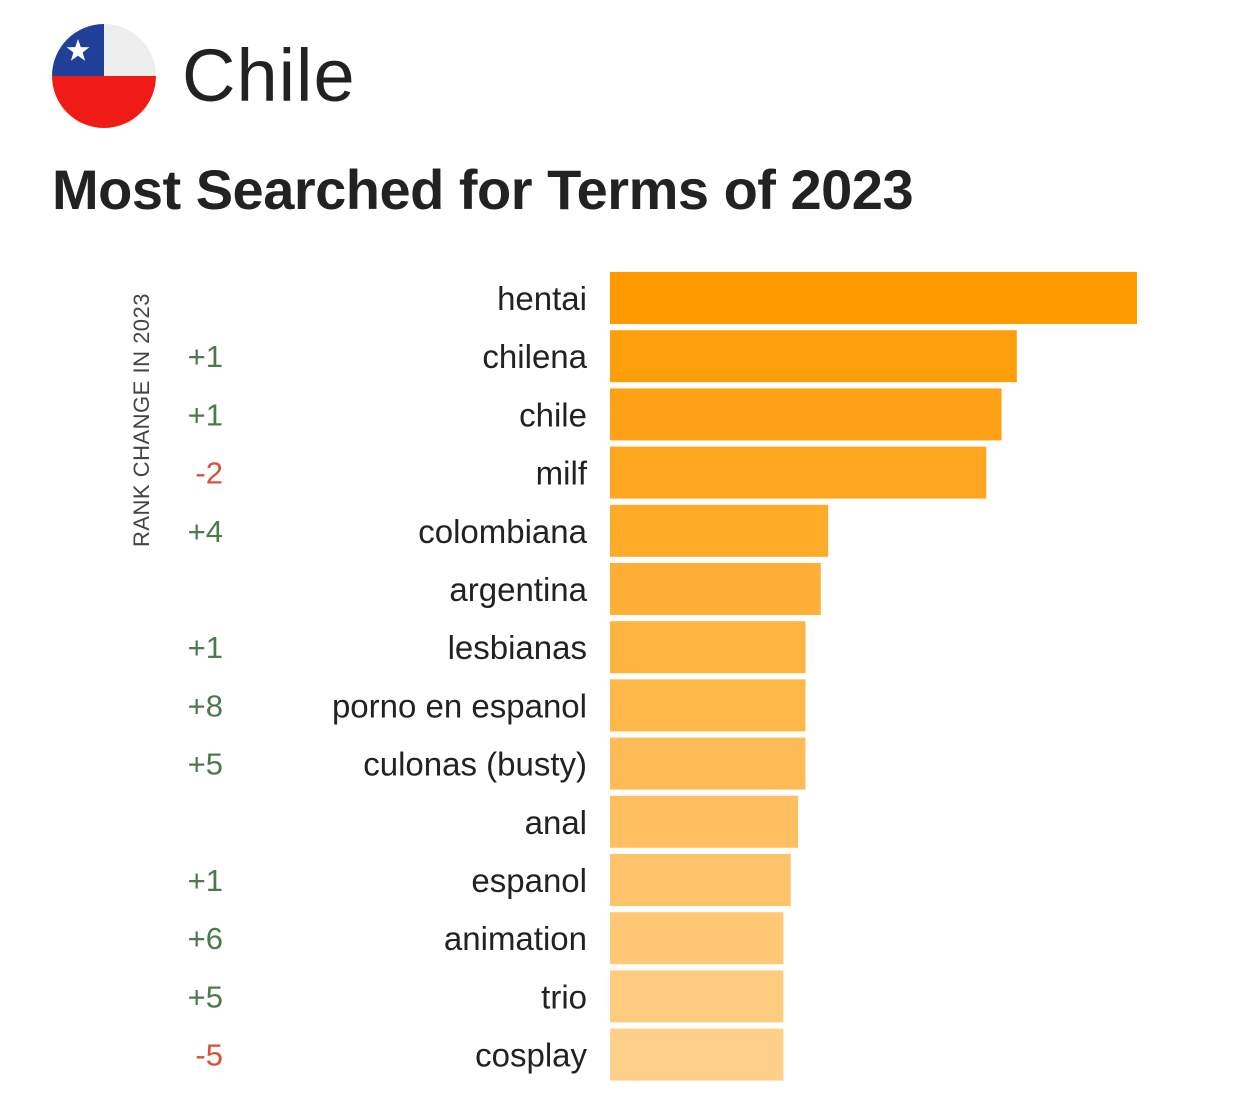 This screenshot has width=1240, height=1113. I want to click on term-label-8: culonas (busty), so click(475, 764).